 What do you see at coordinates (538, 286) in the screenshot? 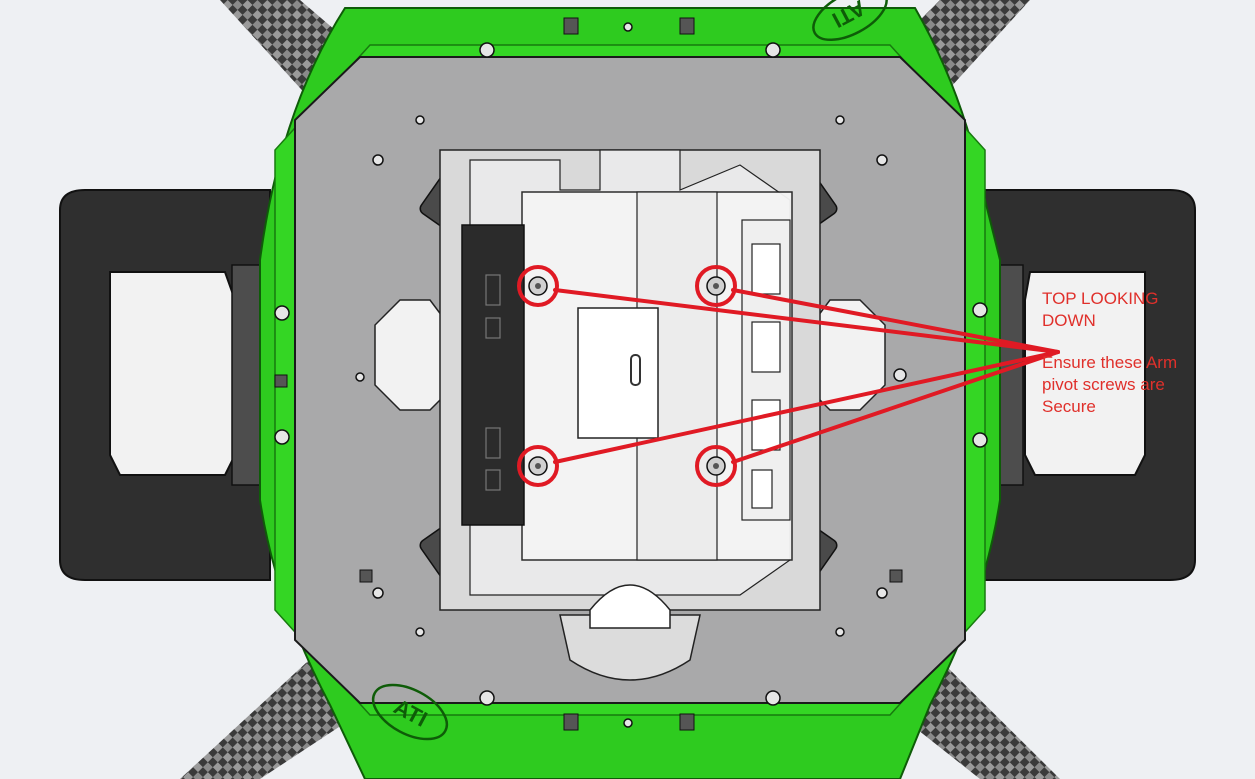
I see `pivot-screw-top-left` at bounding box center [538, 286].